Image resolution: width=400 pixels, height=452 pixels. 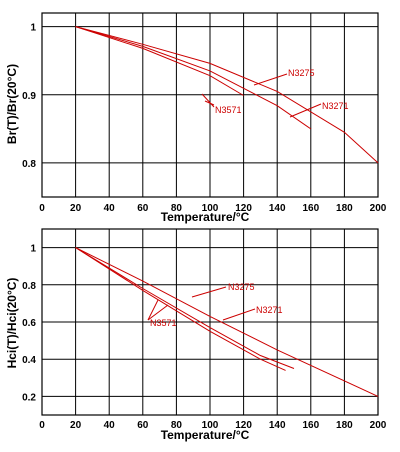 I want to click on y-tick-label: 0.4, so click(x=29, y=360).